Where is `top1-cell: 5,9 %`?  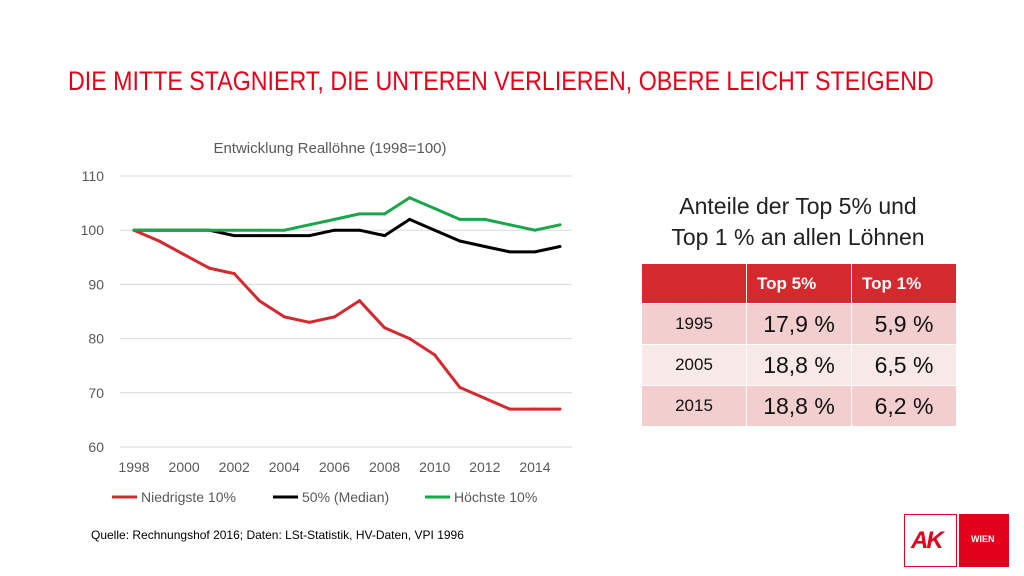
top1-cell: 5,9 % is located at coordinates (904, 324).